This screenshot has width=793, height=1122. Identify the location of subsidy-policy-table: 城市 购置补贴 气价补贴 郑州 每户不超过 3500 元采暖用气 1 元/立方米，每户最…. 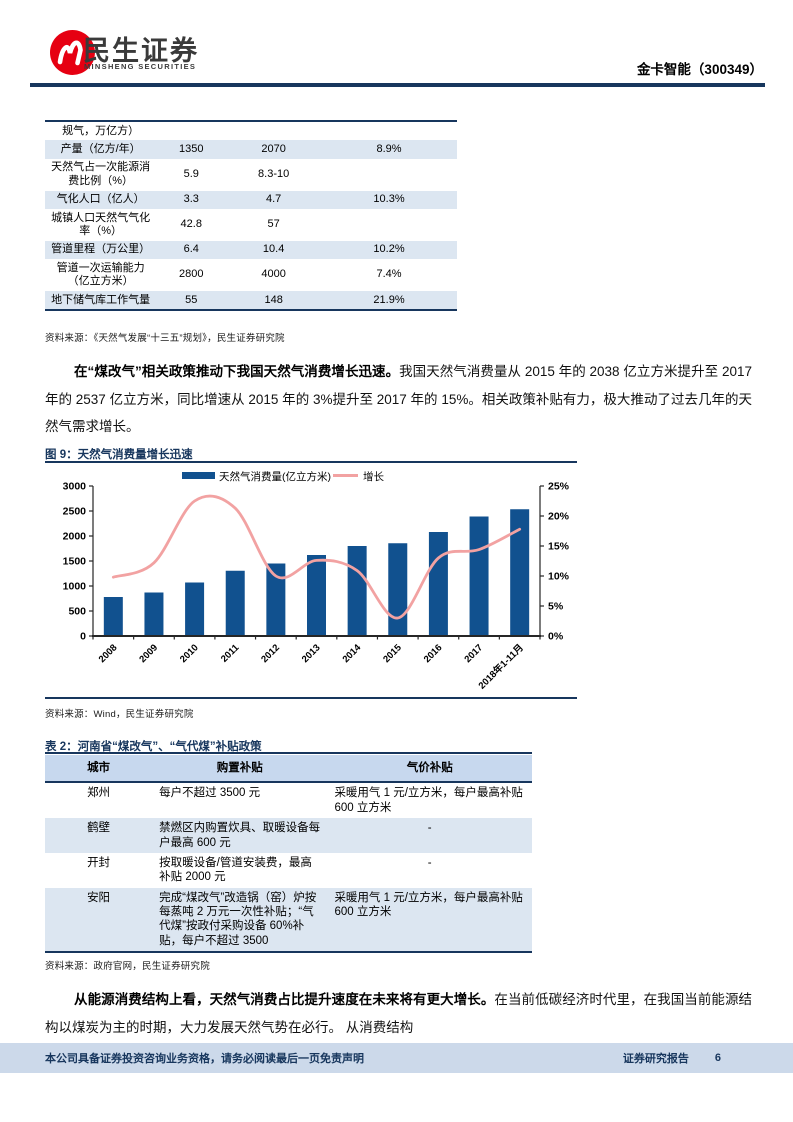
(288, 854).